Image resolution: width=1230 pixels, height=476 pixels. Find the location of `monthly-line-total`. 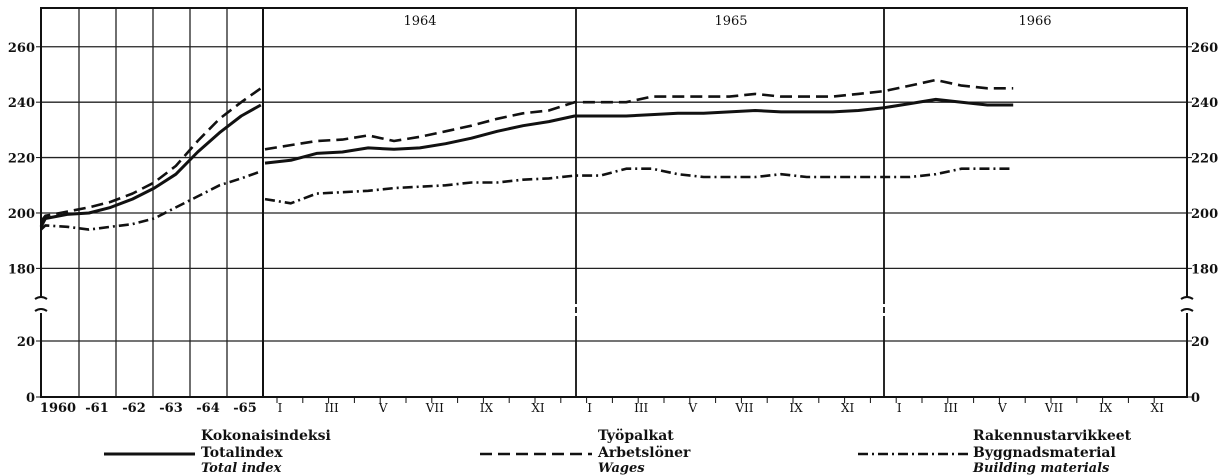

monthly-line-total is located at coordinates (639, 131).